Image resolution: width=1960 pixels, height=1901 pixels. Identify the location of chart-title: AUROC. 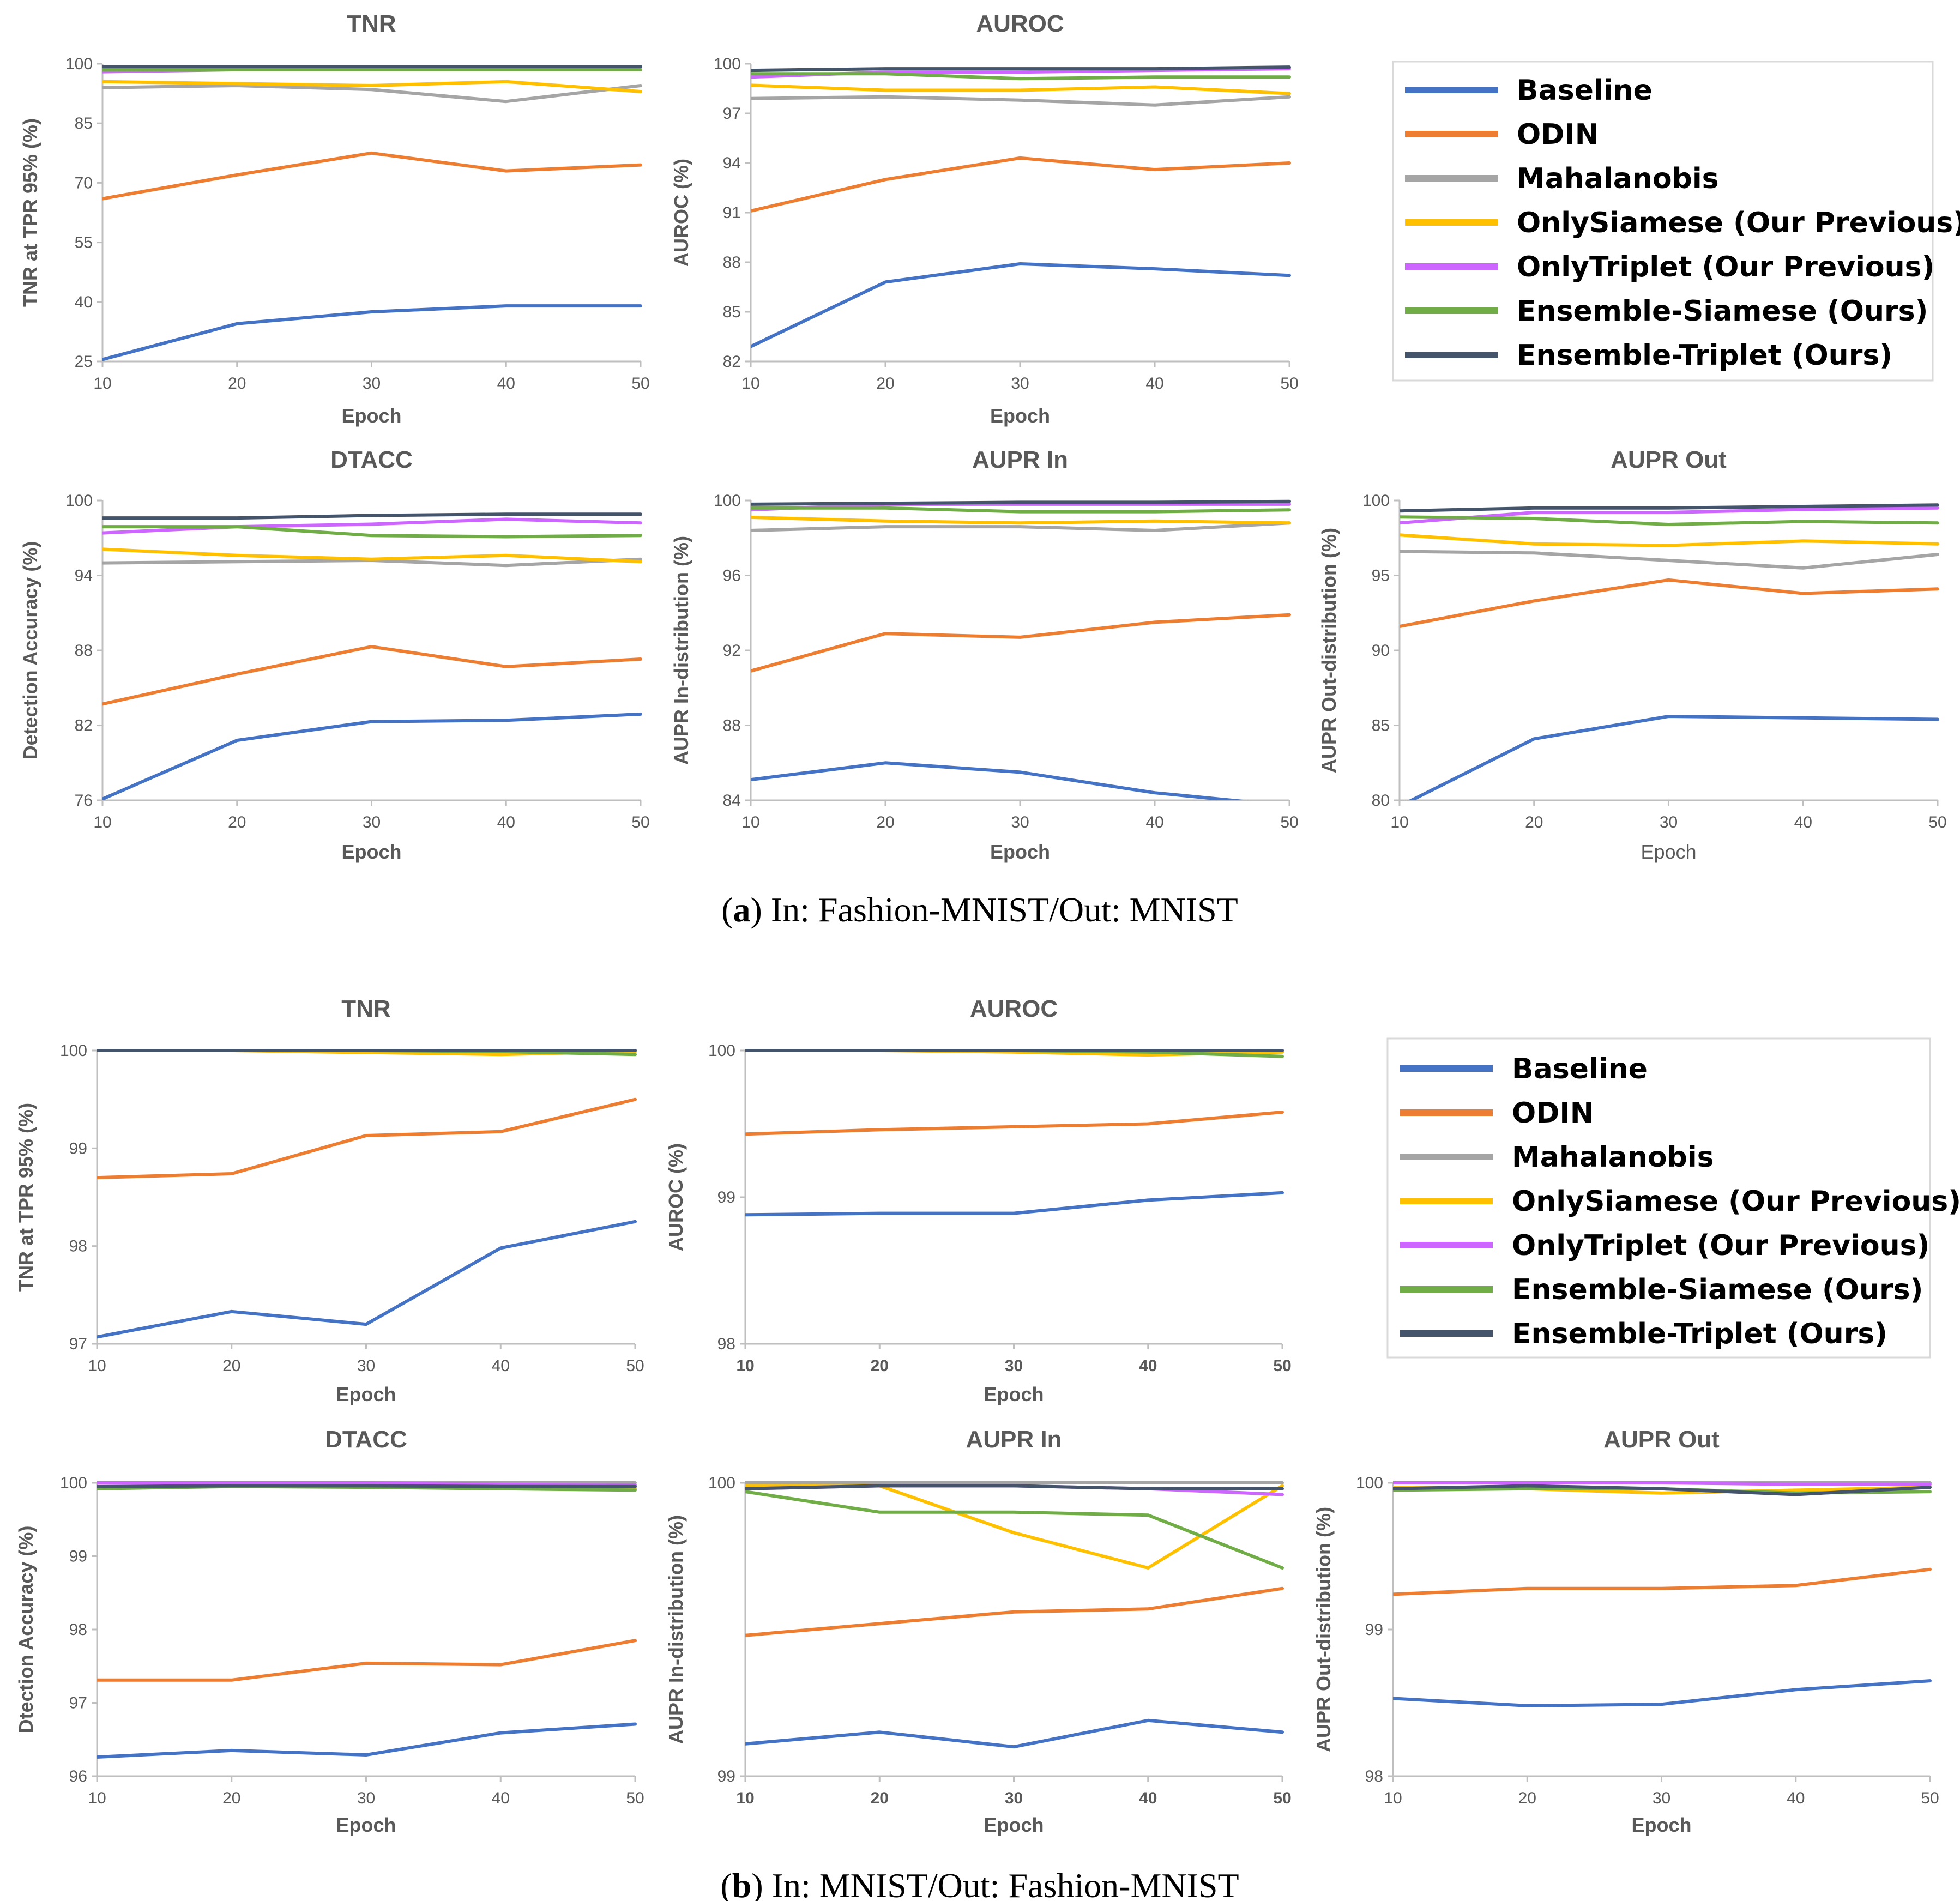
(1020, 23).